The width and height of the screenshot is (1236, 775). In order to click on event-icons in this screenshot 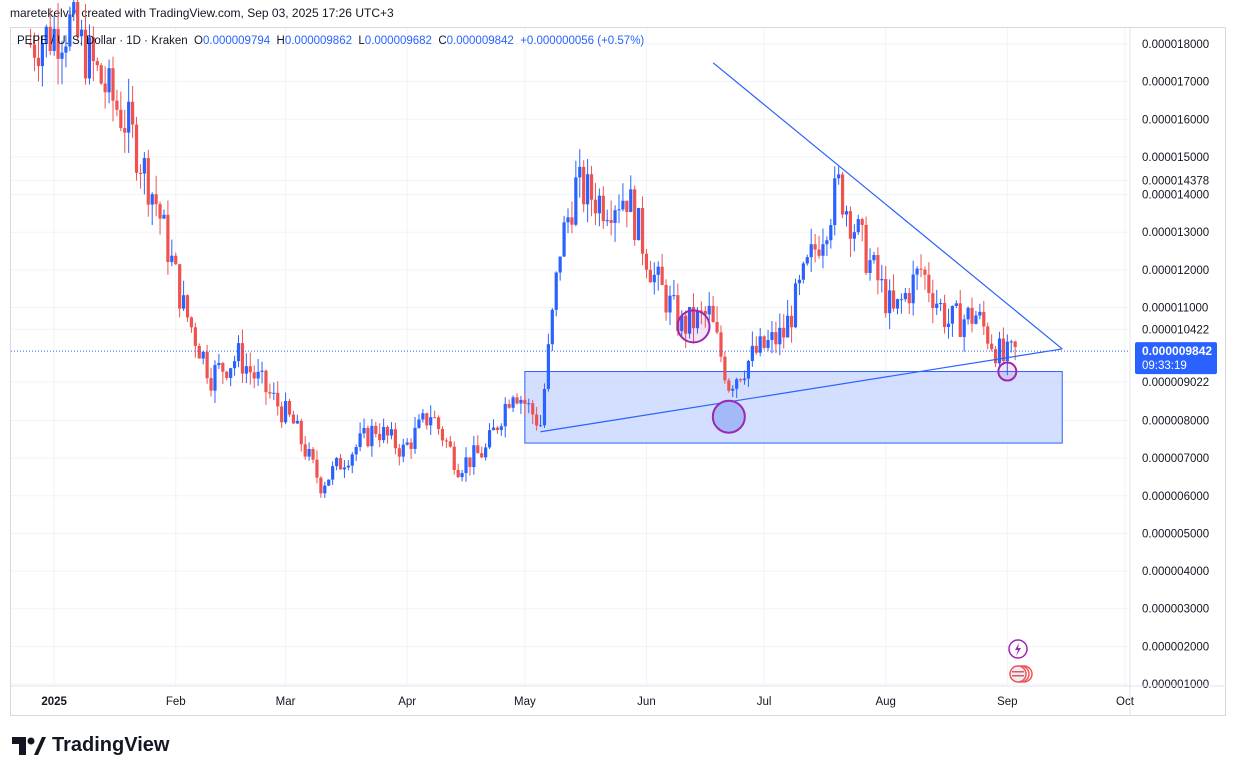, I will do `click(1020, 661)`.